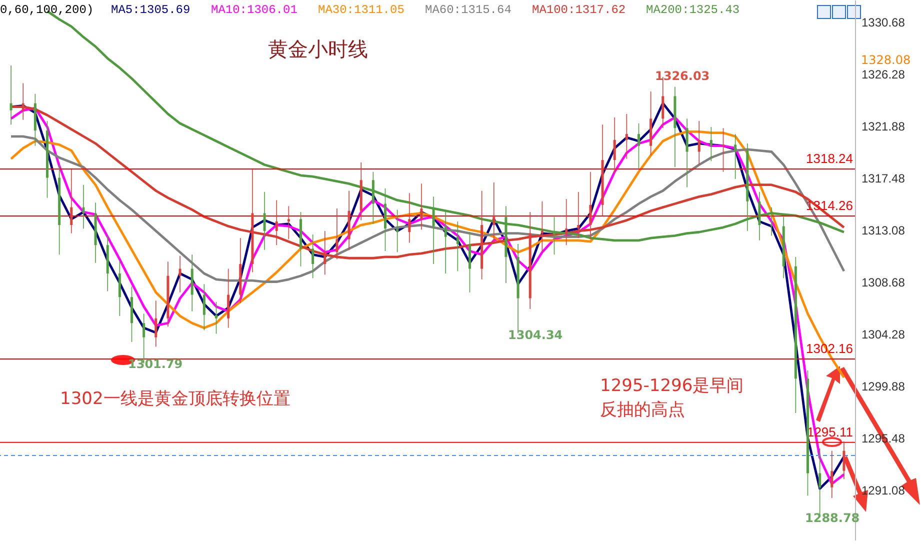 The width and height of the screenshot is (922, 546). What do you see at coordinates (468, 10) in the screenshot?
I see `text: MA60:1315.64` at bounding box center [468, 10].